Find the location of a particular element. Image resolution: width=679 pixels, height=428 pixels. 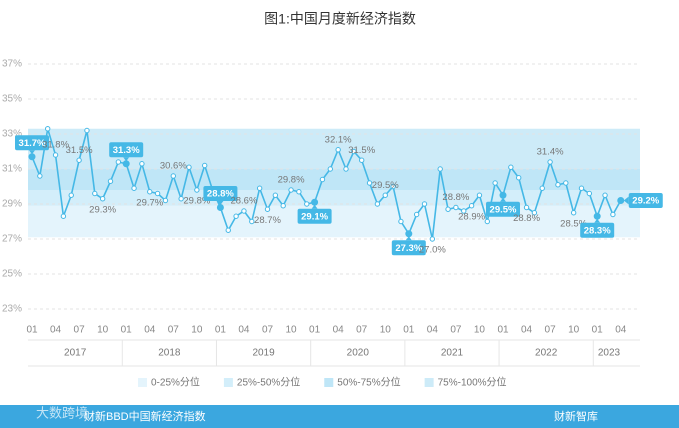

callout: 31.7% is located at coordinates (32, 145).